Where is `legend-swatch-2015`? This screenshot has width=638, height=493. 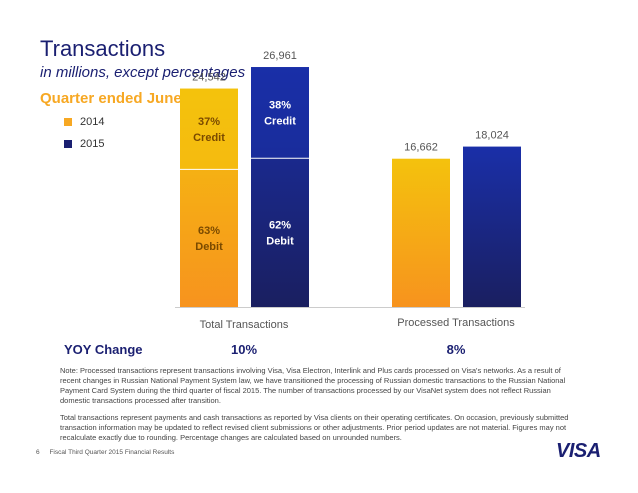
legend-swatch-2015 is located at coordinates (68, 144).